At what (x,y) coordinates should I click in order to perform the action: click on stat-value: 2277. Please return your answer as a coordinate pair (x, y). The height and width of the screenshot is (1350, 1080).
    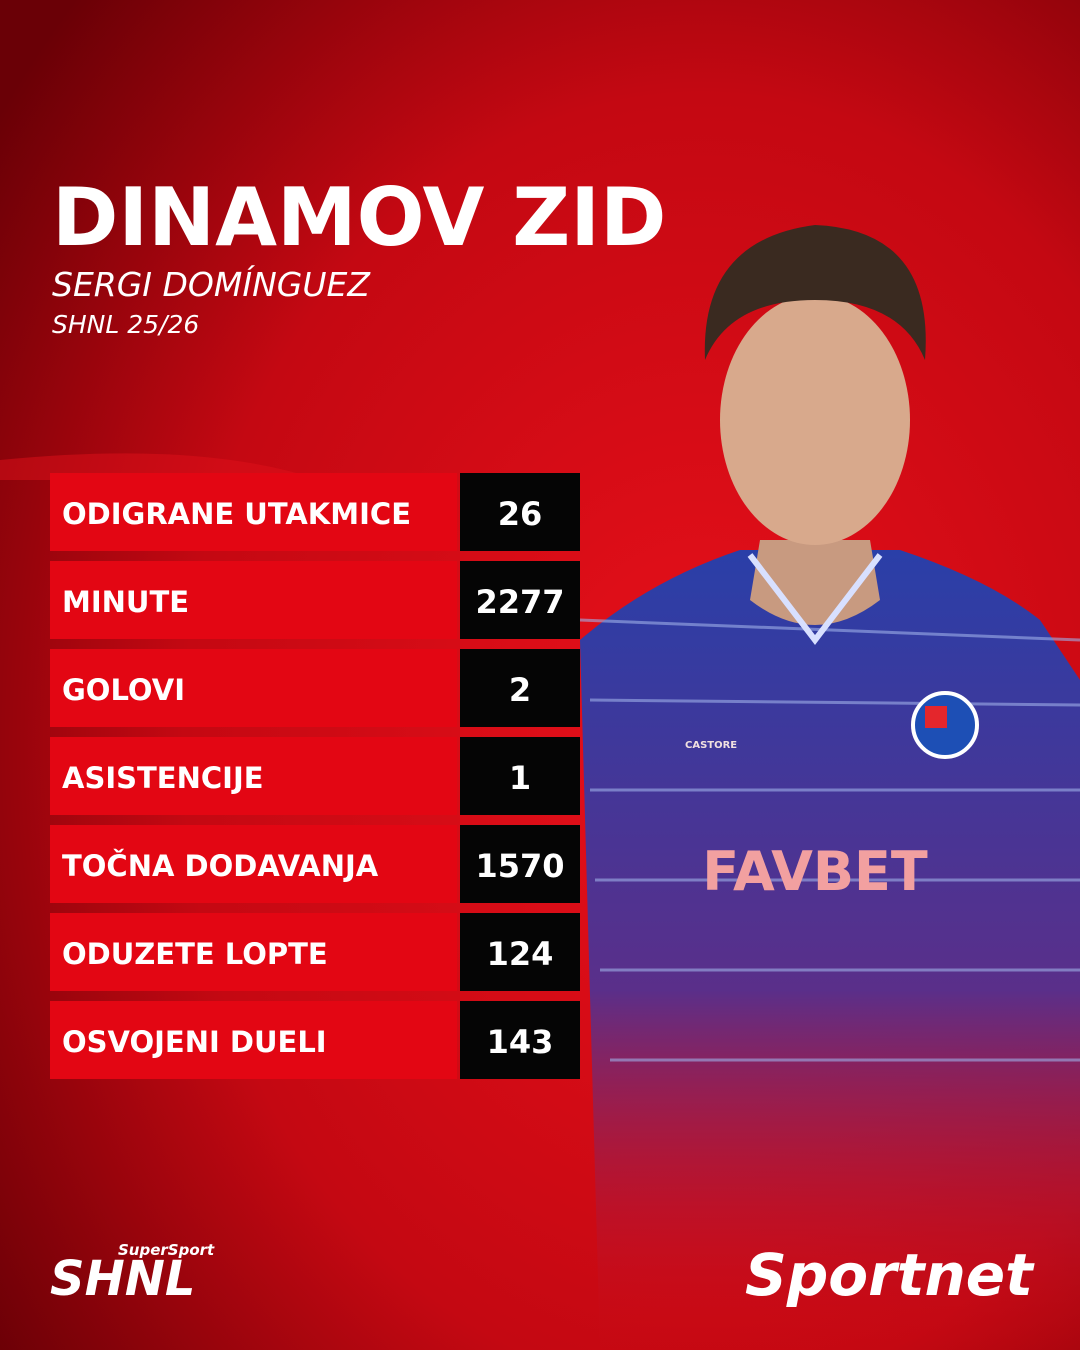
    Looking at the image, I should click on (519, 602).